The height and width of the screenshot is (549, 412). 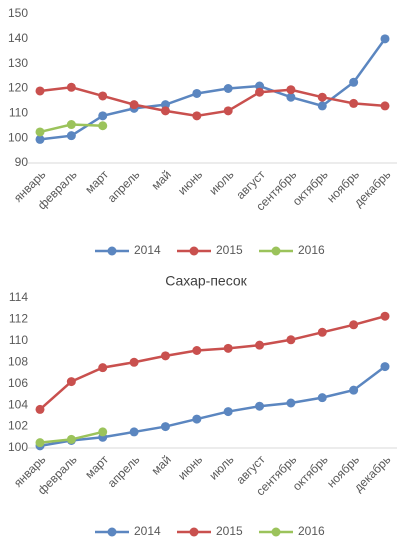 I want to click on y-tick-label: 112, so click(x=18, y=319).